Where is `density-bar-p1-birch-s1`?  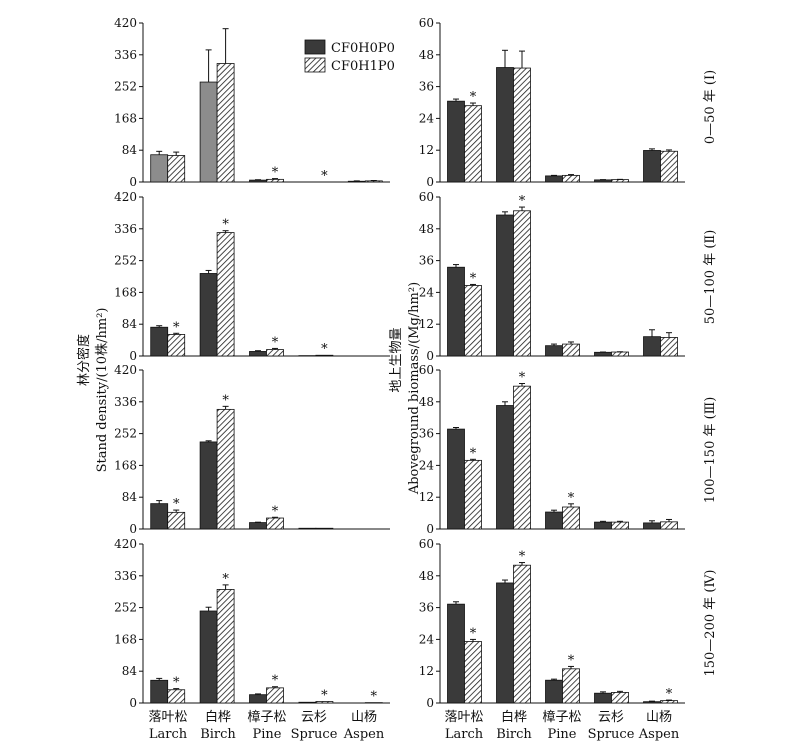 density-bar-p1-birch-s1 is located at coordinates (208, 132).